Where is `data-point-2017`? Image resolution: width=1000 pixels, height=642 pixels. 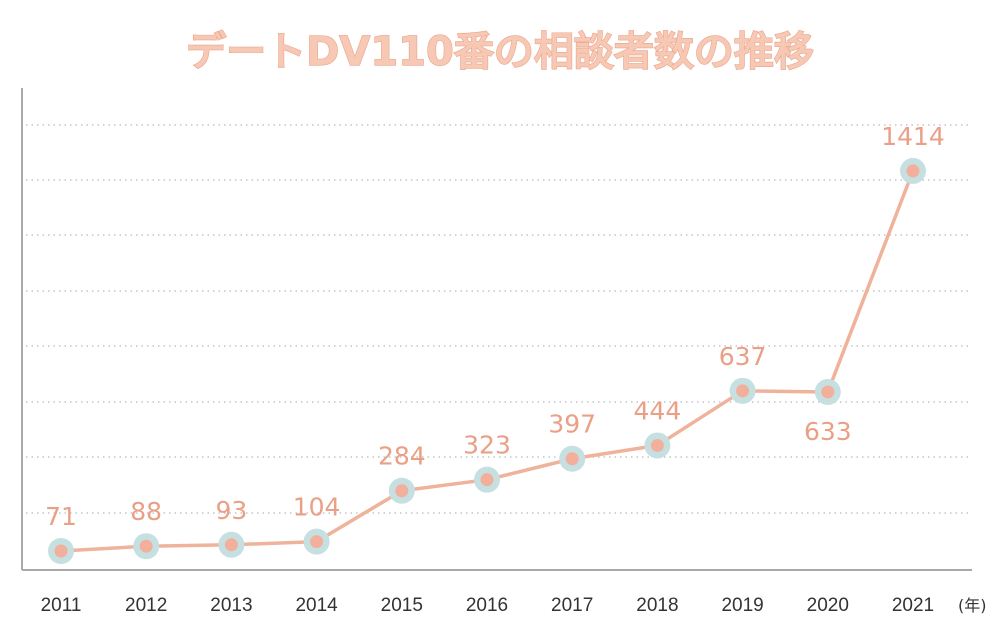 data-point-2017 is located at coordinates (572, 458).